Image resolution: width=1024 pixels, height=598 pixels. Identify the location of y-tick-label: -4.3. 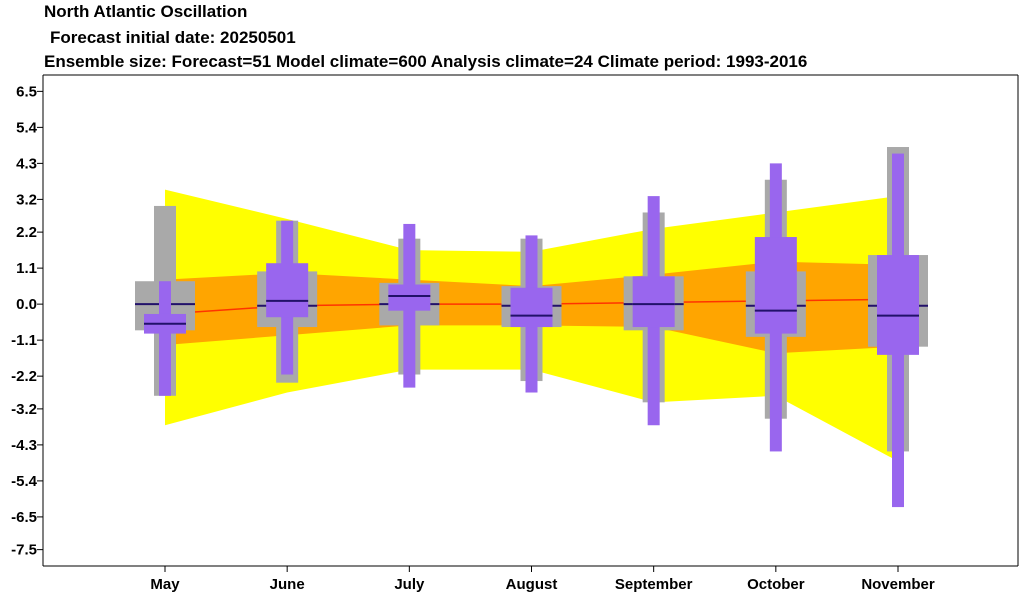
(24, 445).